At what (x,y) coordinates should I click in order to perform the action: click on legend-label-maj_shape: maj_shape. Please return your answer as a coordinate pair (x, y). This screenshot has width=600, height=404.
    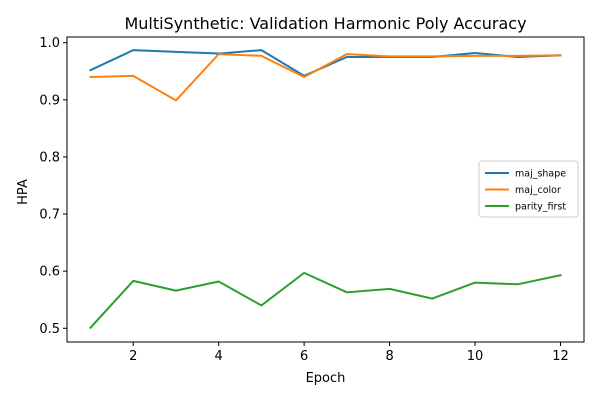
    Looking at the image, I should click on (540, 174).